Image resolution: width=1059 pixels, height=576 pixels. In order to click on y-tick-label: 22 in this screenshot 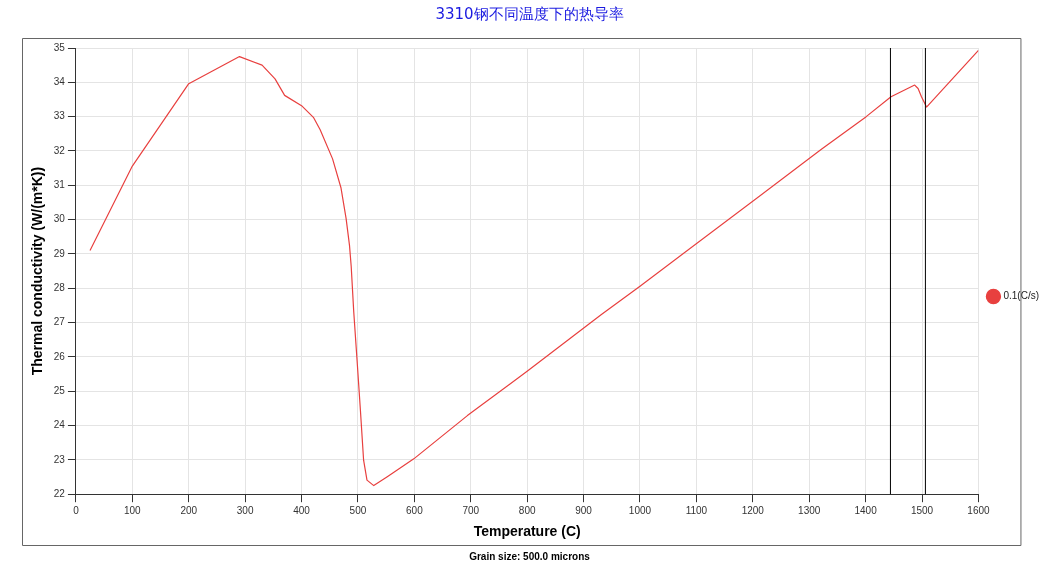, I will do `click(59, 493)`.